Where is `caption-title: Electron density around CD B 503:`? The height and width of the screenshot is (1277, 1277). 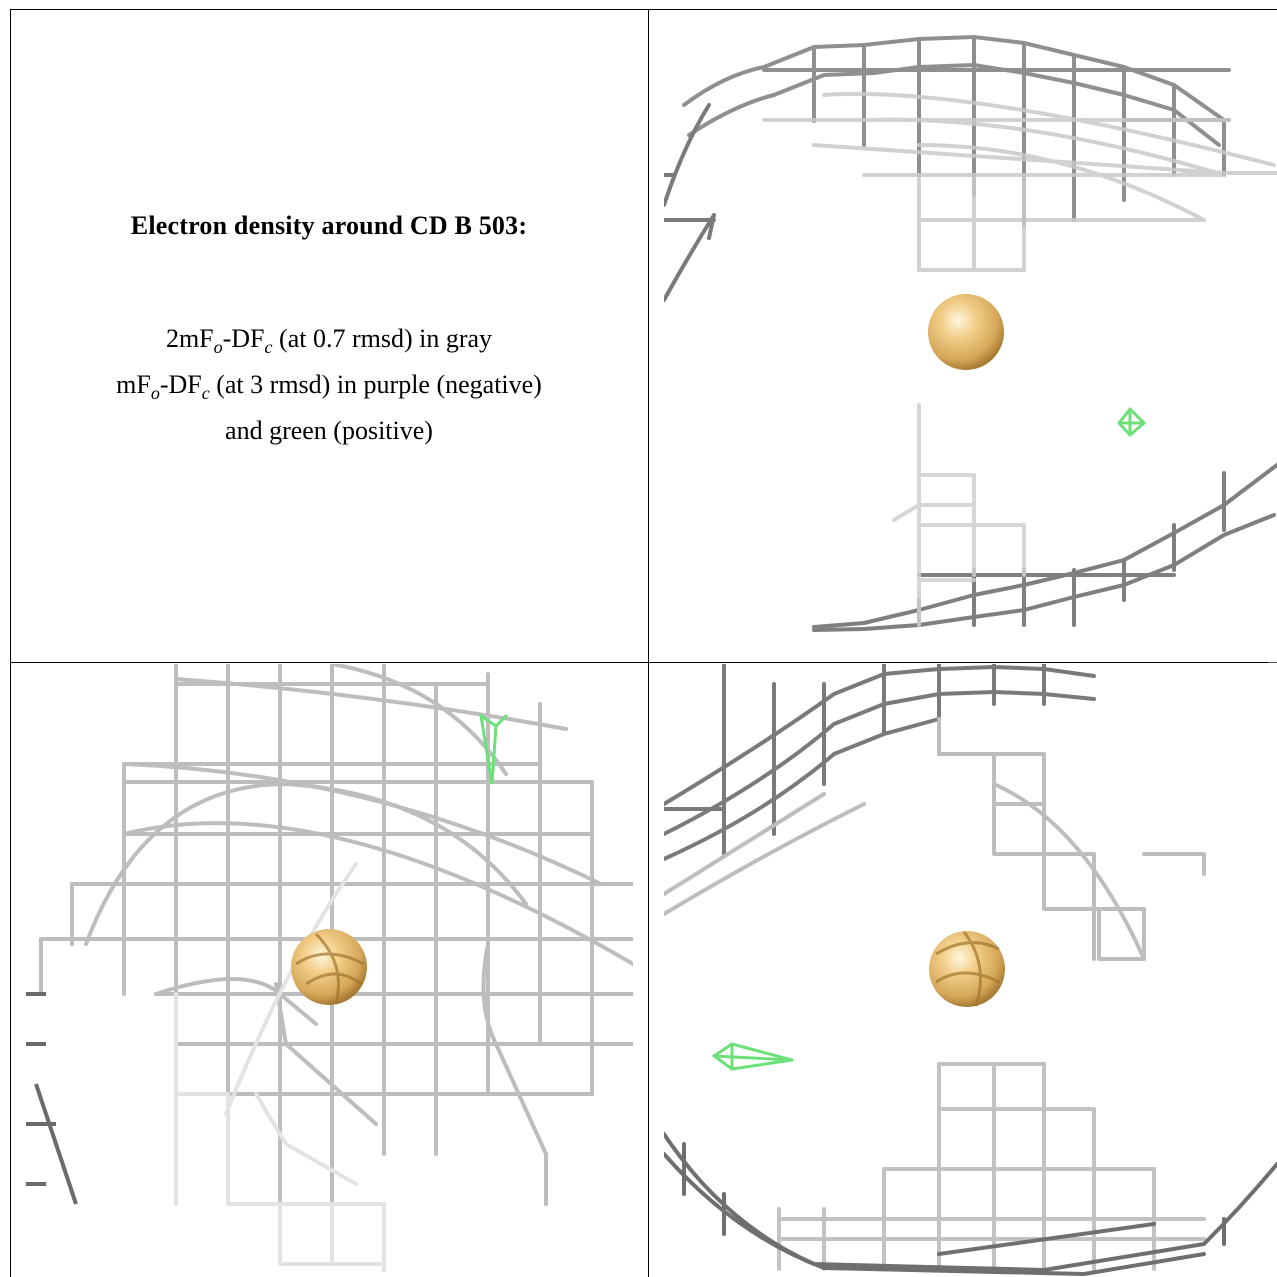 caption-title: Electron density around CD B 503: is located at coordinates (329, 225).